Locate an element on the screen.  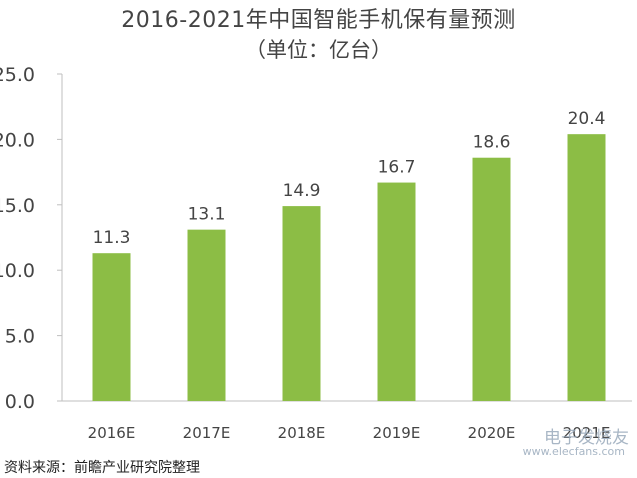
bar-value-label: 16.7 is located at coordinates (397, 168).